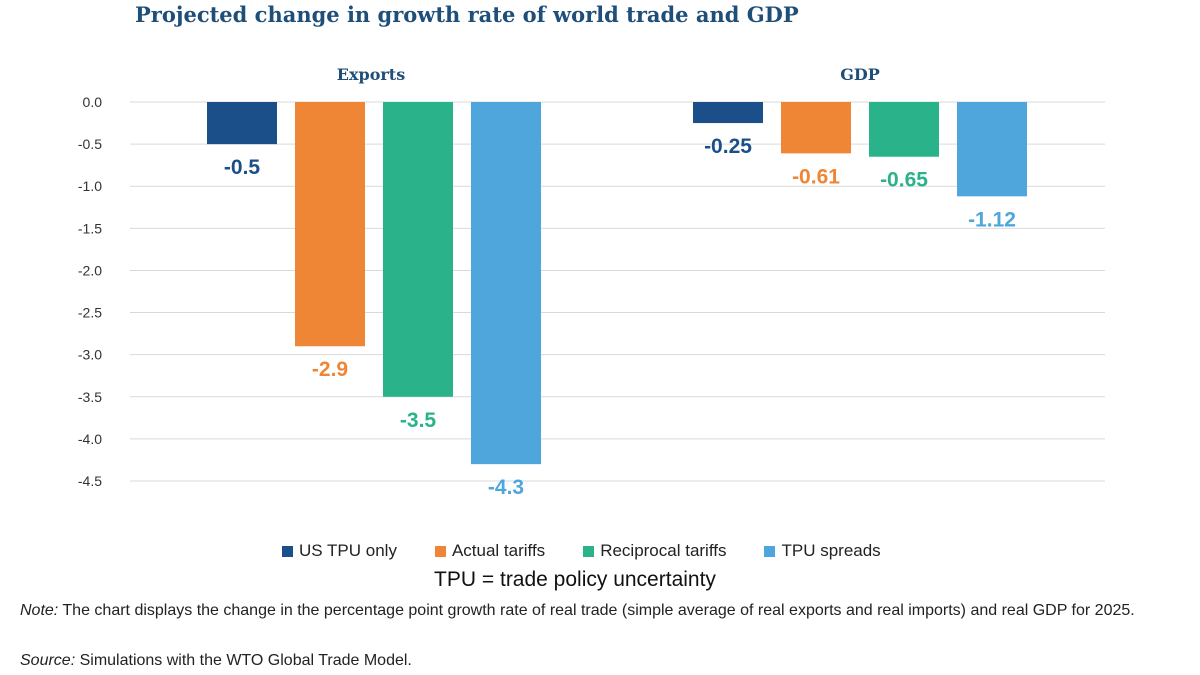  What do you see at coordinates (90, 313) in the screenshot?
I see `y-tick-label: -2.5` at bounding box center [90, 313].